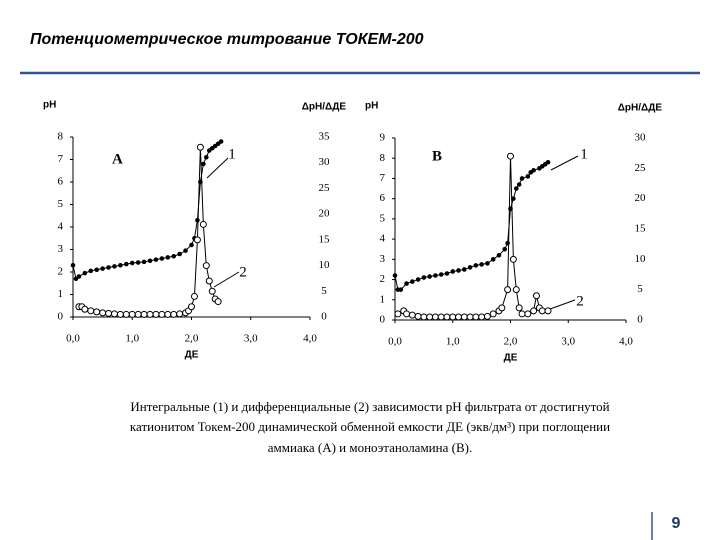  What do you see at coordinates (325, 214) in the screenshot?
I see `y2-tick-label: 20` at bounding box center [325, 214].